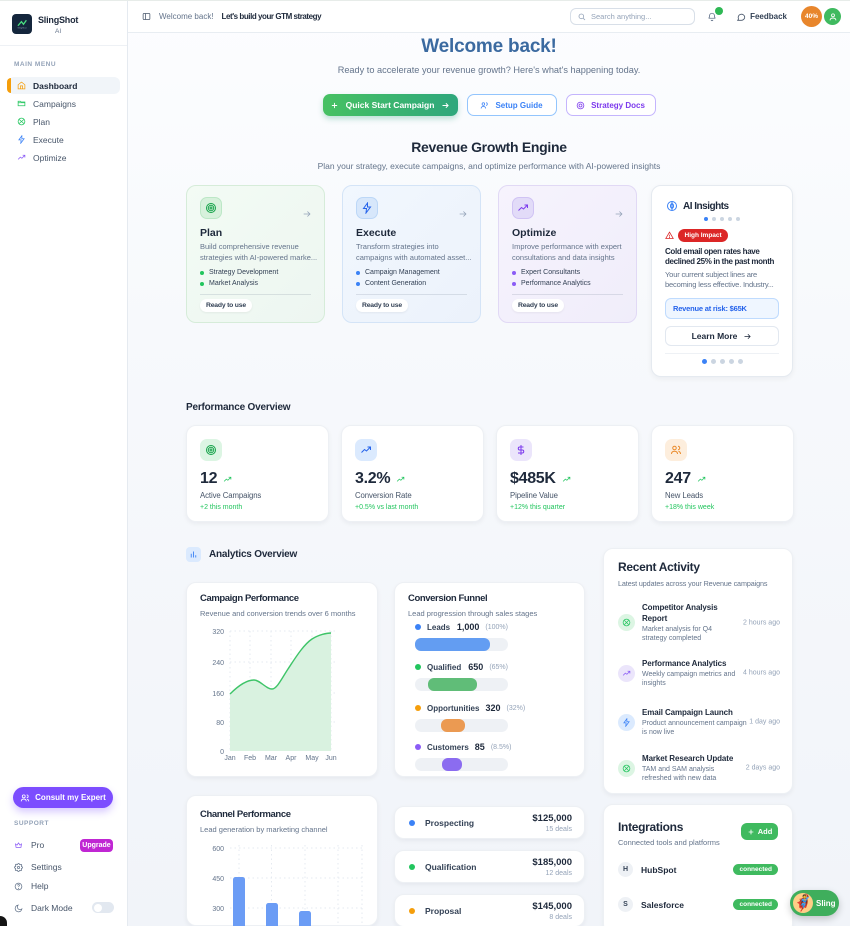 Image resolution: width=850 pixels, height=926 pixels. Describe the element at coordinates (218, 879) in the screenshot. I see `svg-text: 450` at that location.